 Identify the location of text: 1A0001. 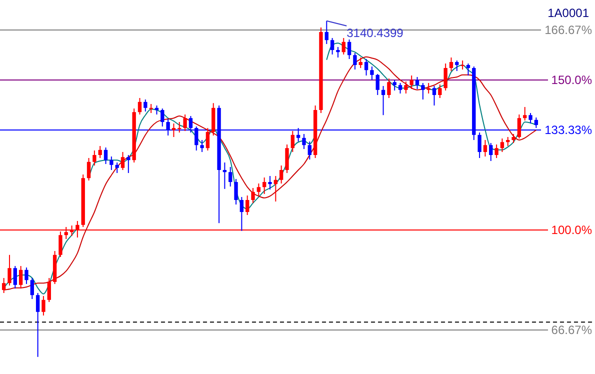
(569, 13).